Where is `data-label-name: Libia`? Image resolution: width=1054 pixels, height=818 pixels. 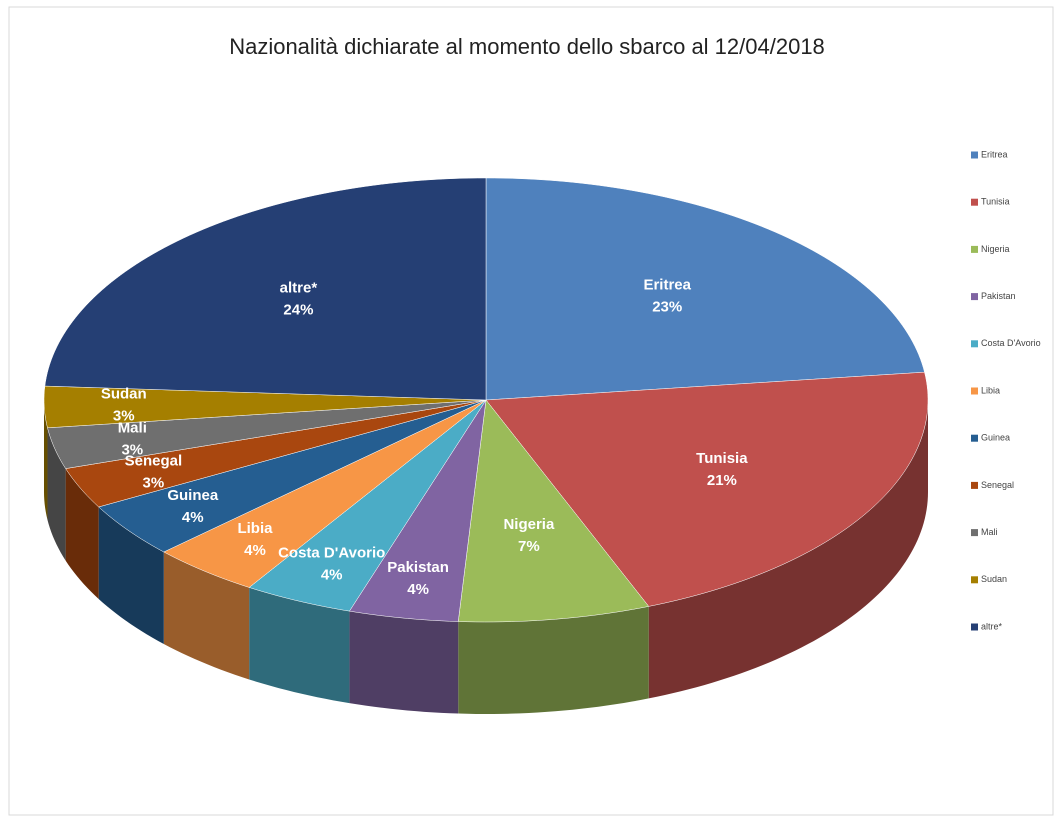
data-label-name: Libia is located at coordinates (255, 528).